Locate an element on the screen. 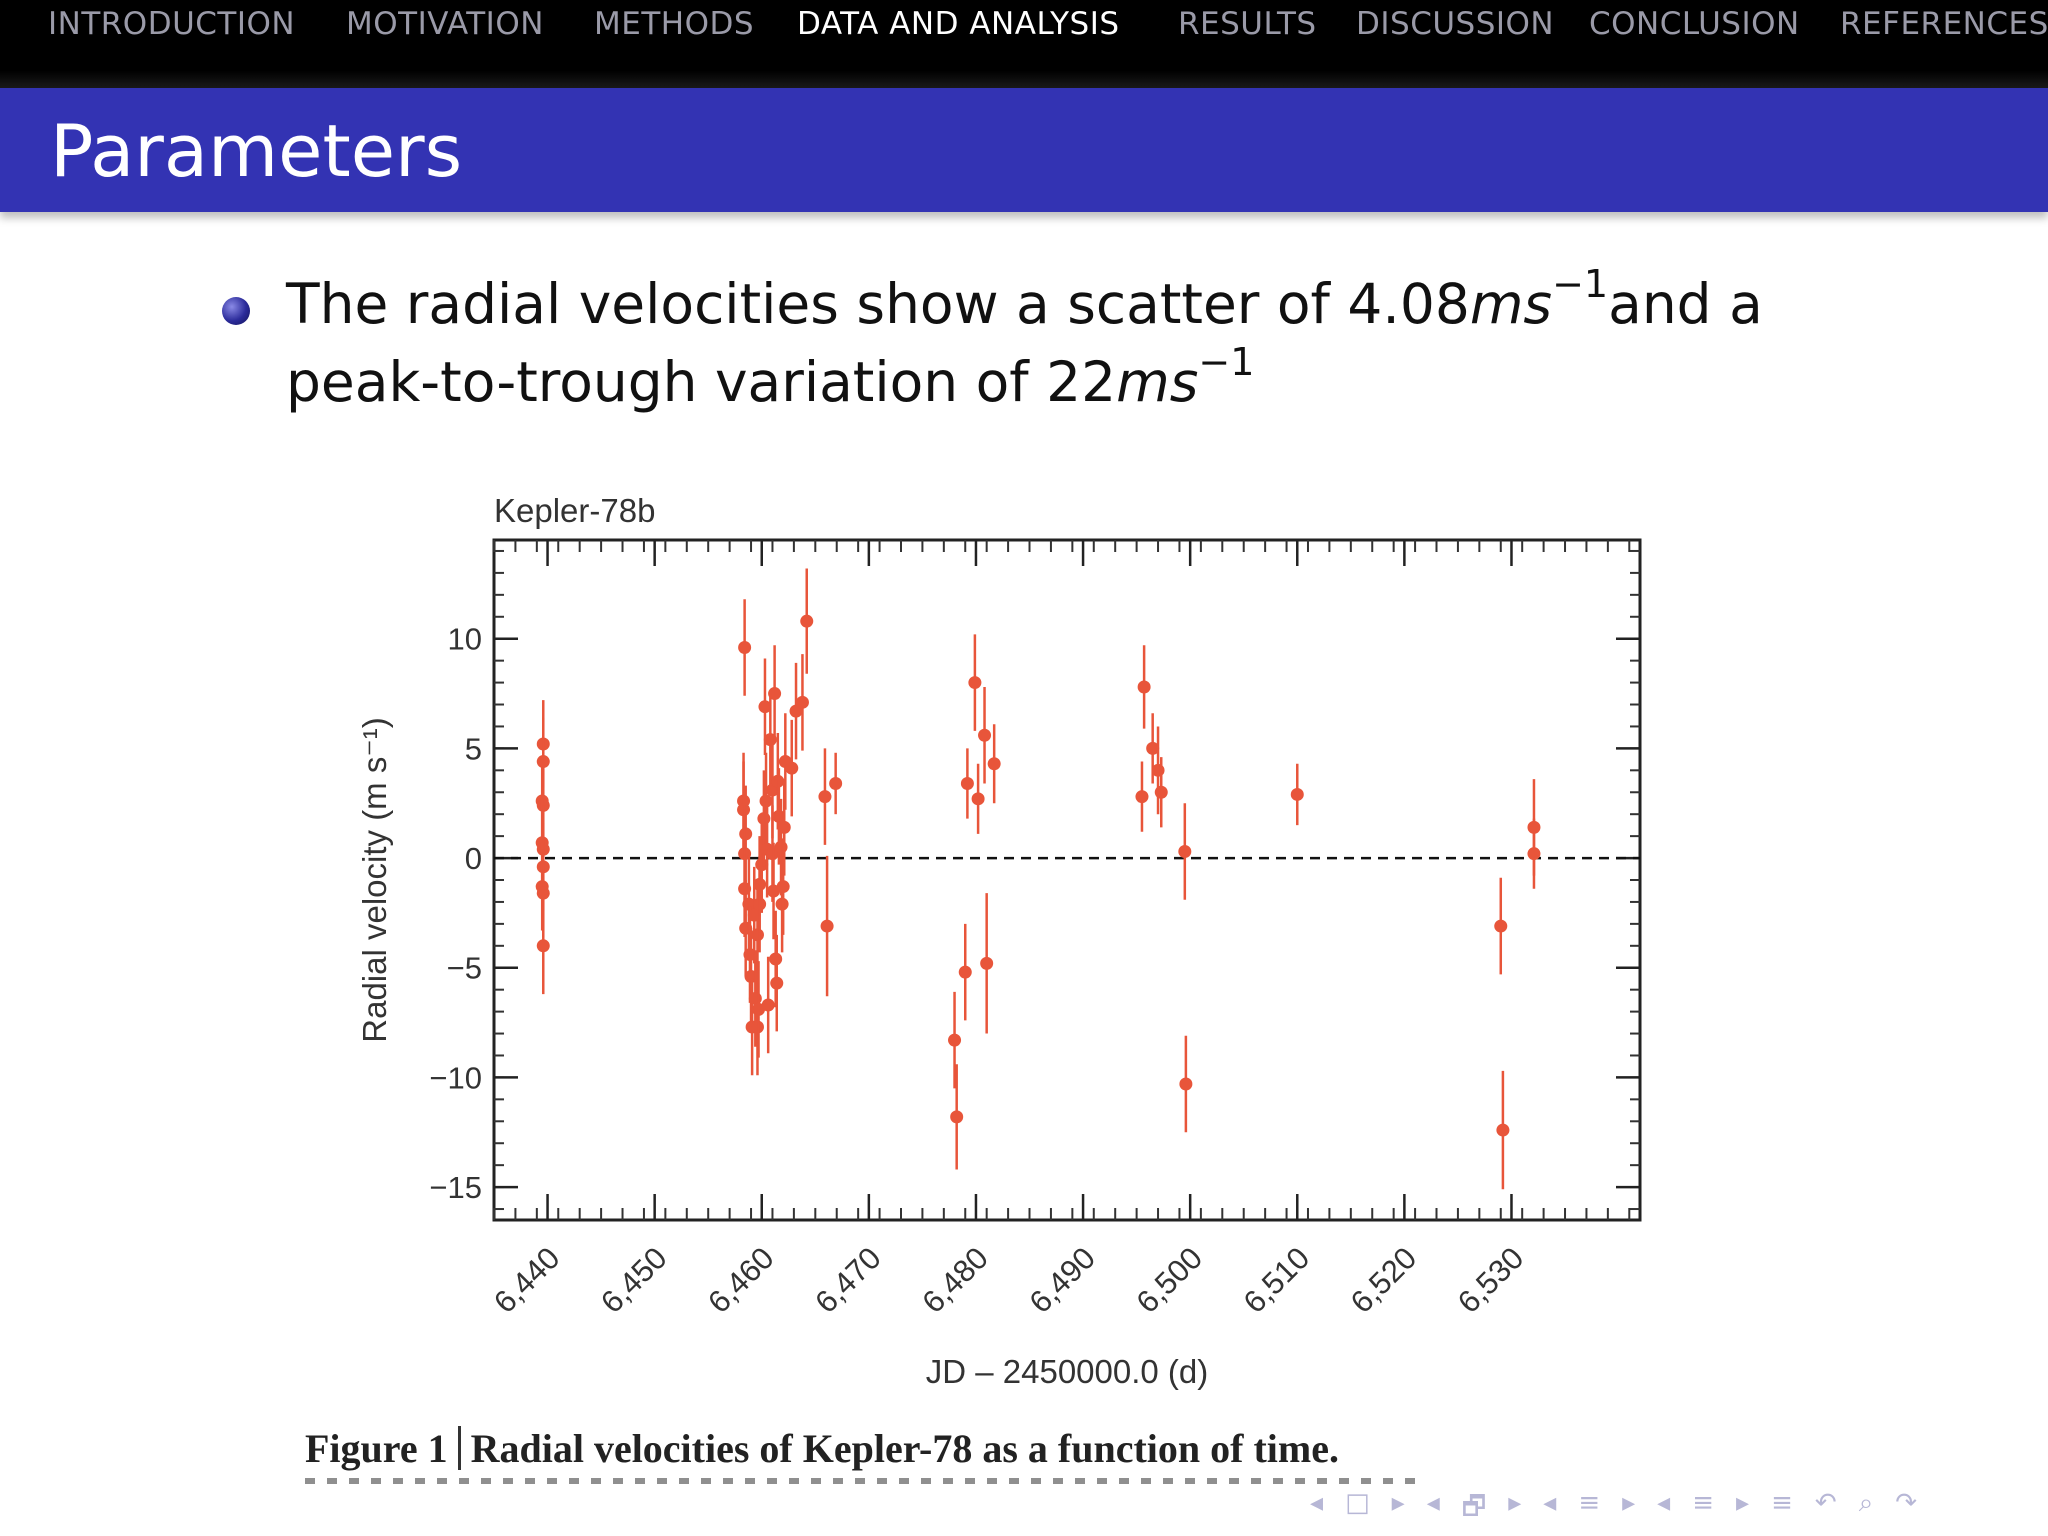 This screenshot has height=1536, width=2048. slide-title: Parameters is located at coordinates (256, 151).